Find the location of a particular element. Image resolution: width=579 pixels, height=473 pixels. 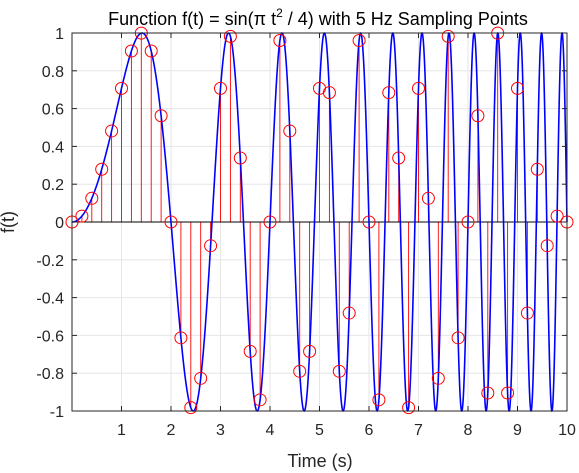

x-tick-label: 3 is located at coordinates (220, 430).